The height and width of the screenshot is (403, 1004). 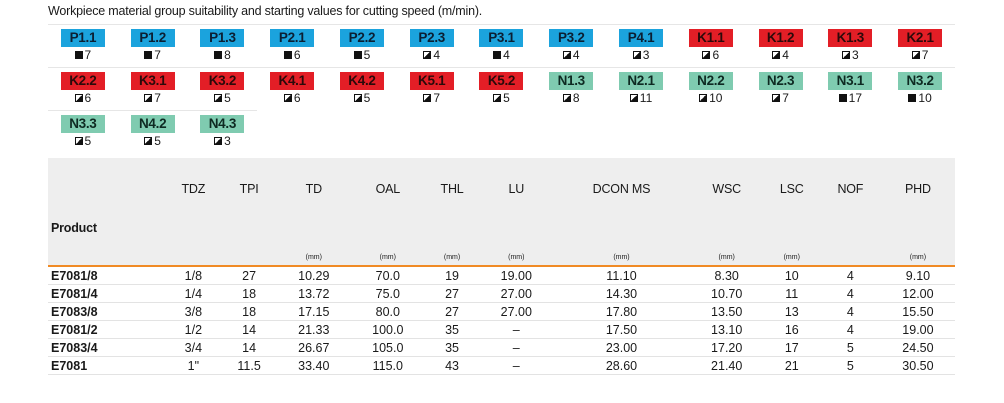 I want to click on table-cell: 16, so click(x=791, y=329).